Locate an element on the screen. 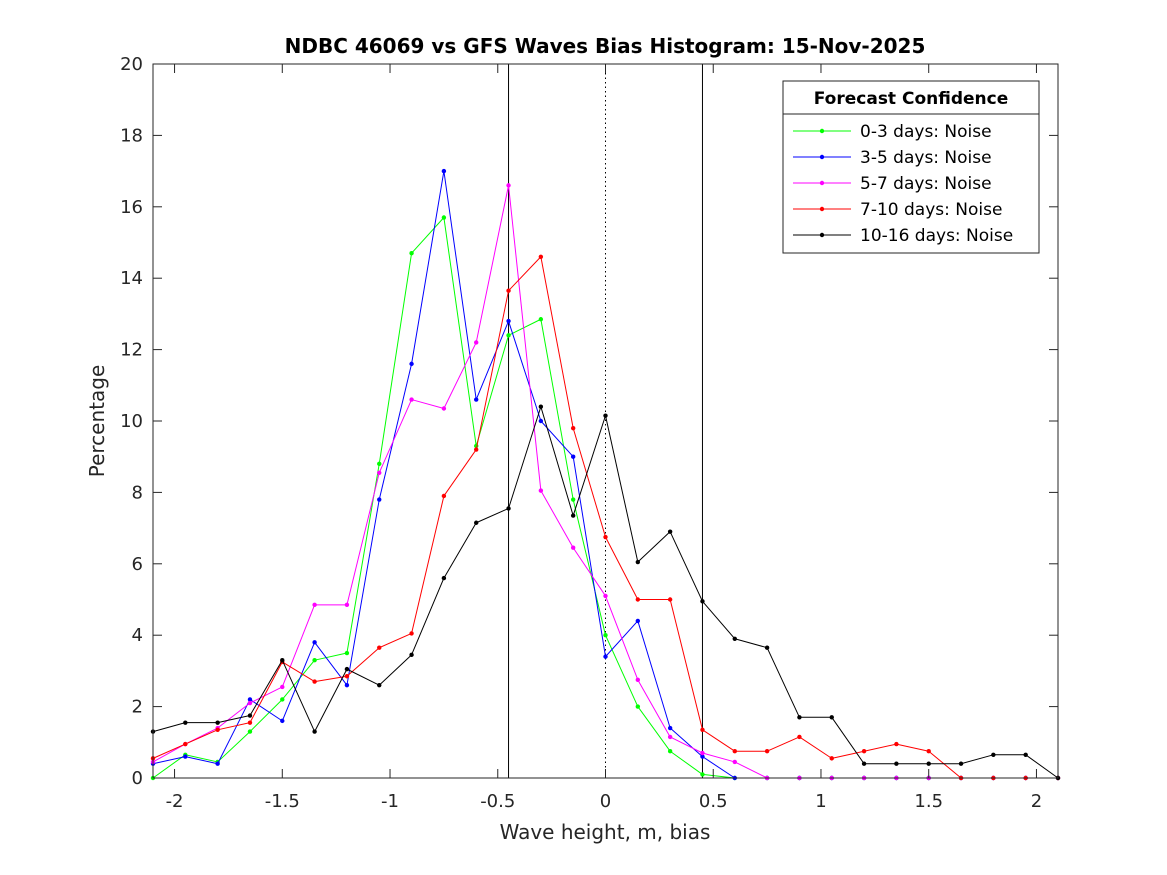 The height and width of the screenshot is (875, 1167). legend-label: 10-16 days: Noise is located at coordinates (936, 236).